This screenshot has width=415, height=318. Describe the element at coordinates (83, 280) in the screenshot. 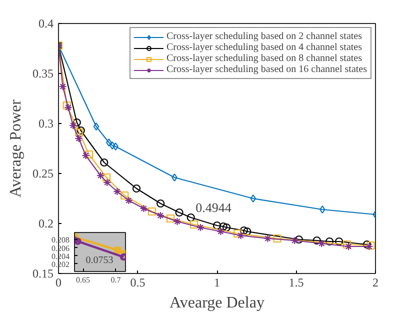

I see `x-tick-label: 0.65` at that location.